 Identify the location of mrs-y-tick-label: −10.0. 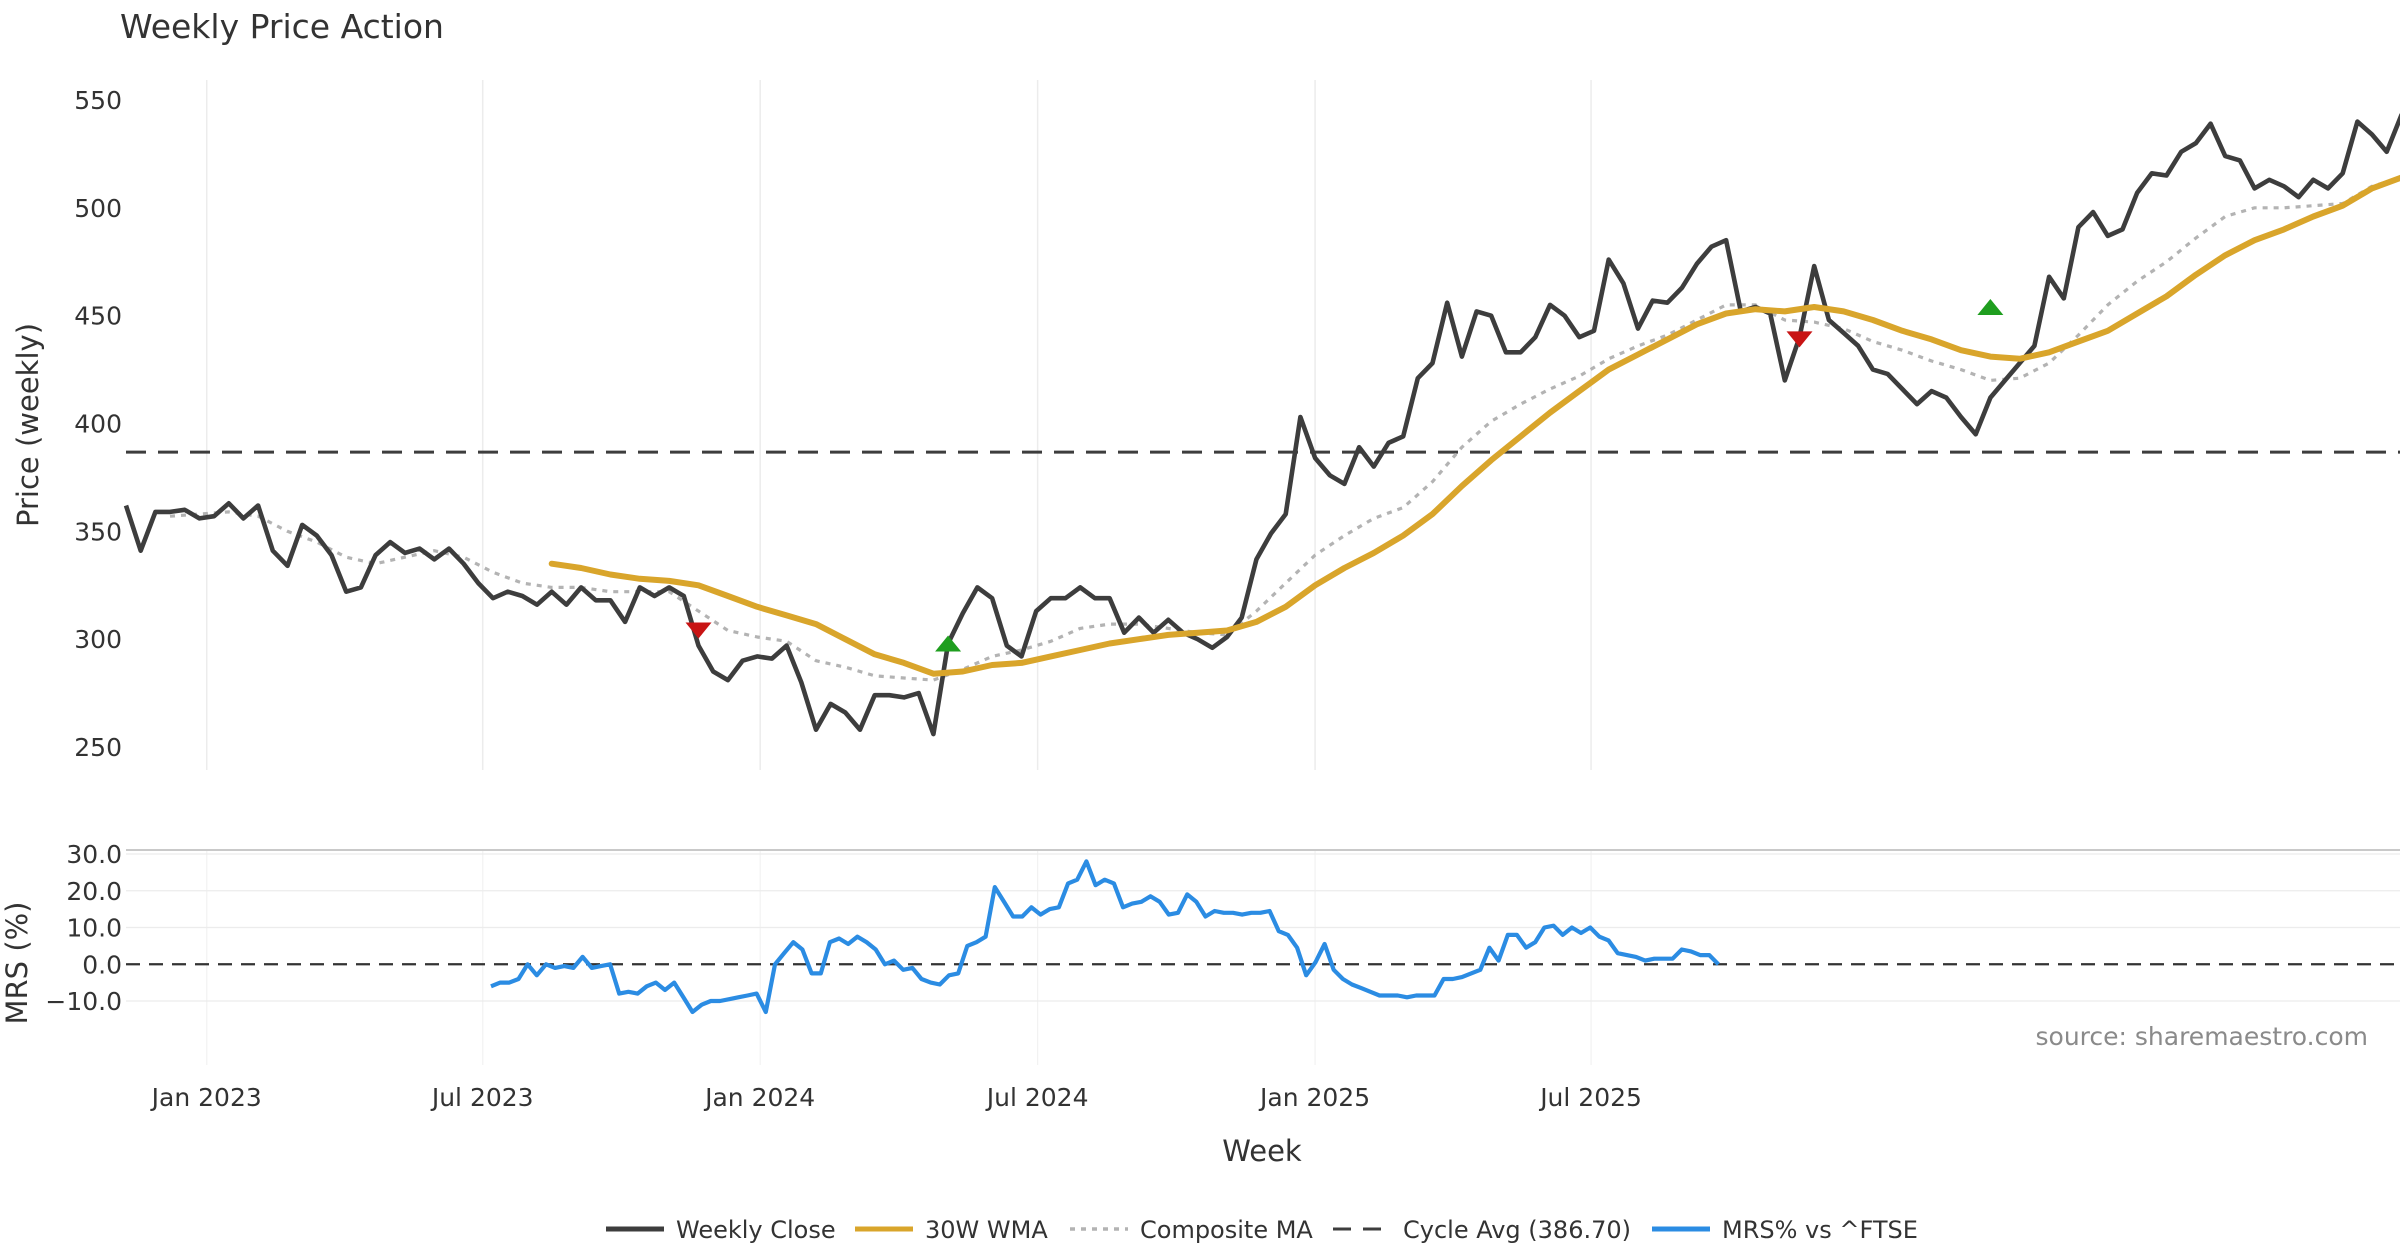
(83, 1001).